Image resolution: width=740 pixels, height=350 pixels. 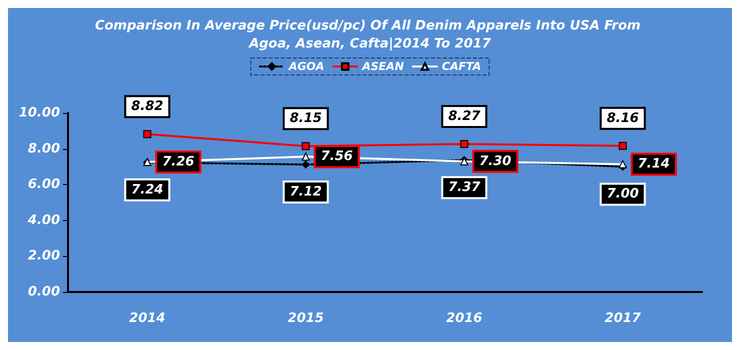 What do you see at coordinates (306, 66) in the screenshot?
I see `legend-label: AGOA` at bounding box center [306, 66].